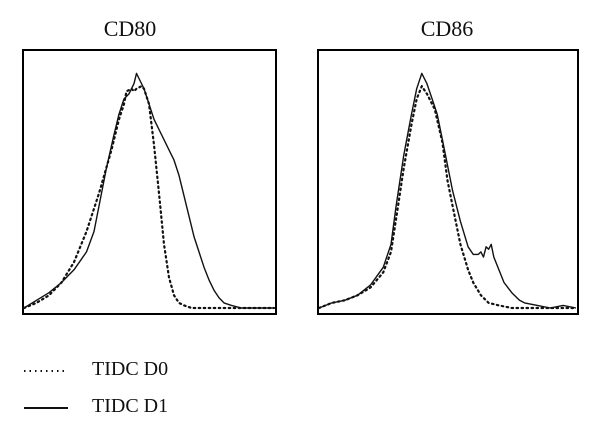  I want to click on legend-label-d1: TIDC D1, so click(130, 406).